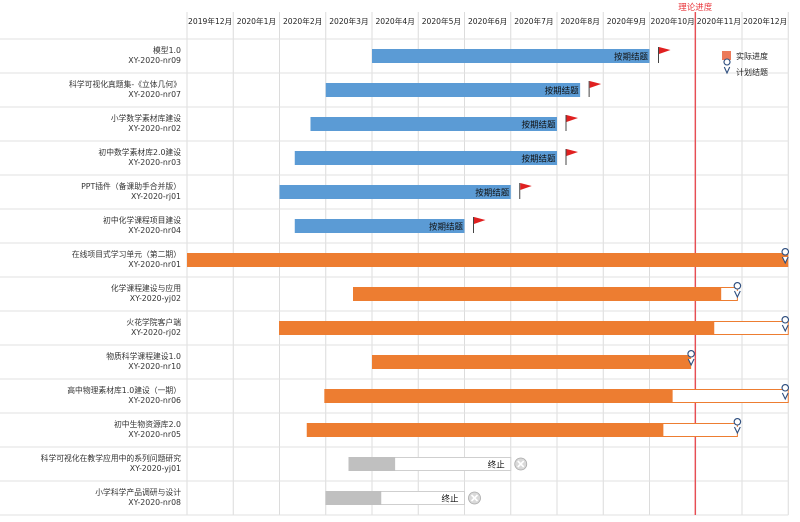  I want to click on month-tick-label: 2019年12月, so click(210, 21).